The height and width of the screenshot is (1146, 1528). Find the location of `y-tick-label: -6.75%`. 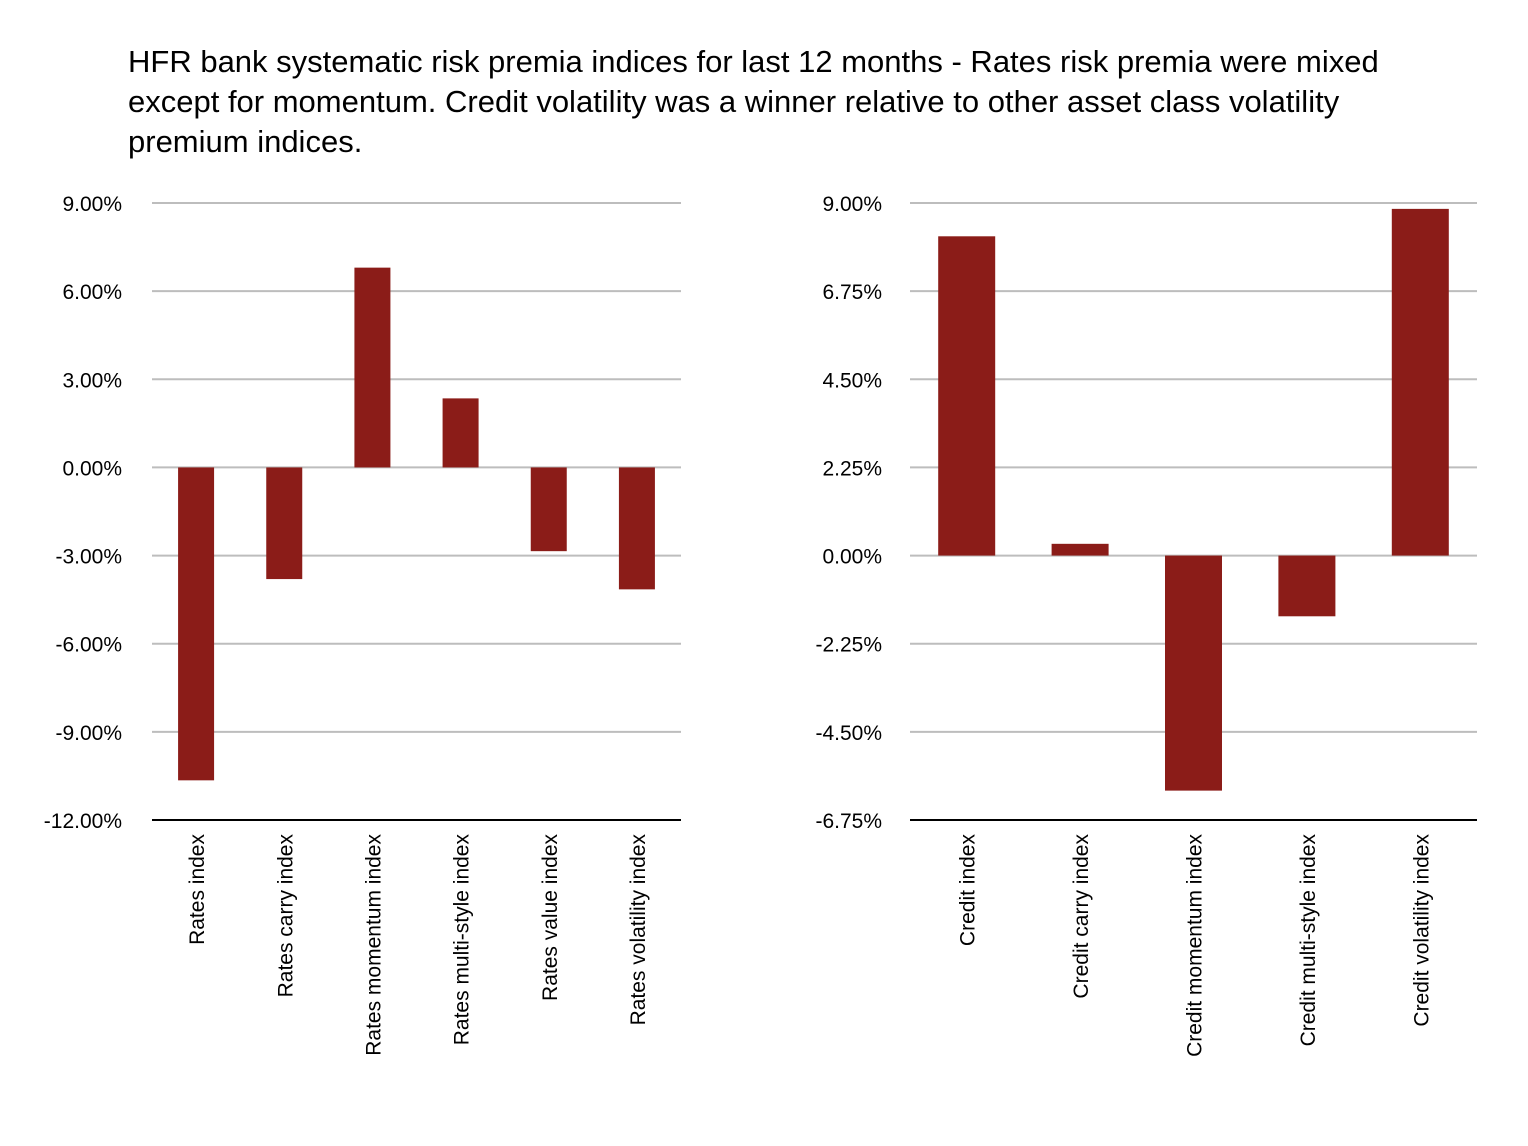

y-tick-label: -6.75% is located at coordinates (848, 821).